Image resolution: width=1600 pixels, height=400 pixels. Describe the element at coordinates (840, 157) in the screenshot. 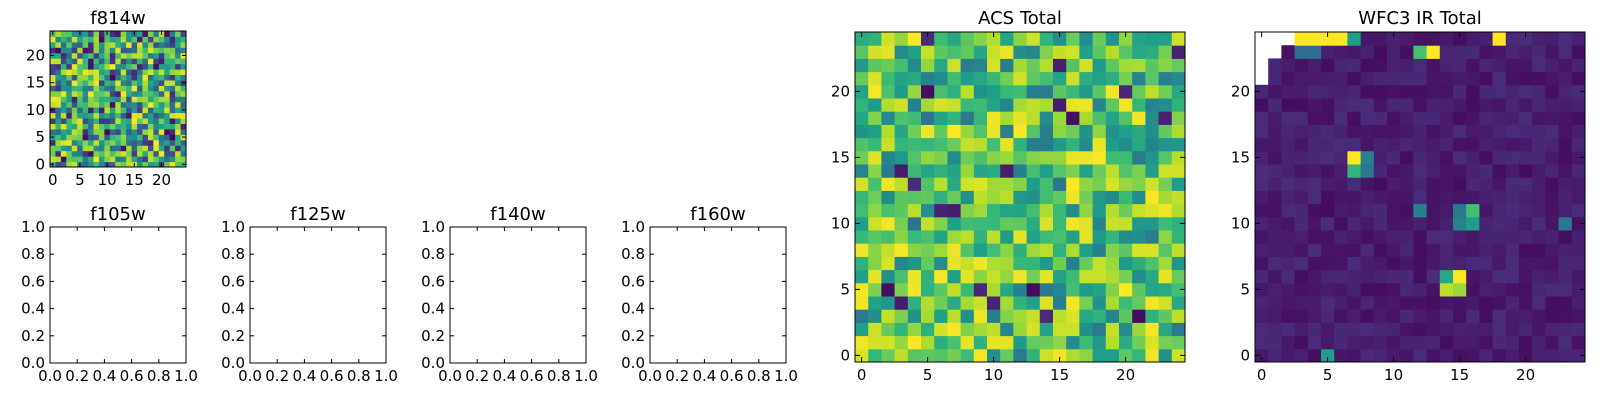

I see `y-tick-label: 15` at that location.